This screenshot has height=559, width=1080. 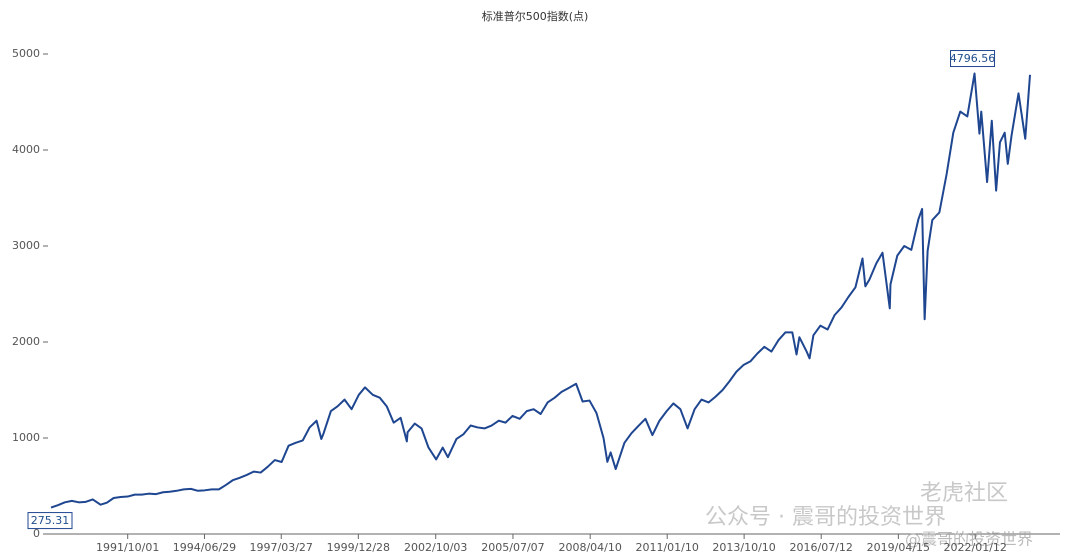 I want to click on watermark: 老虎社区, so click(x=964, y=493).